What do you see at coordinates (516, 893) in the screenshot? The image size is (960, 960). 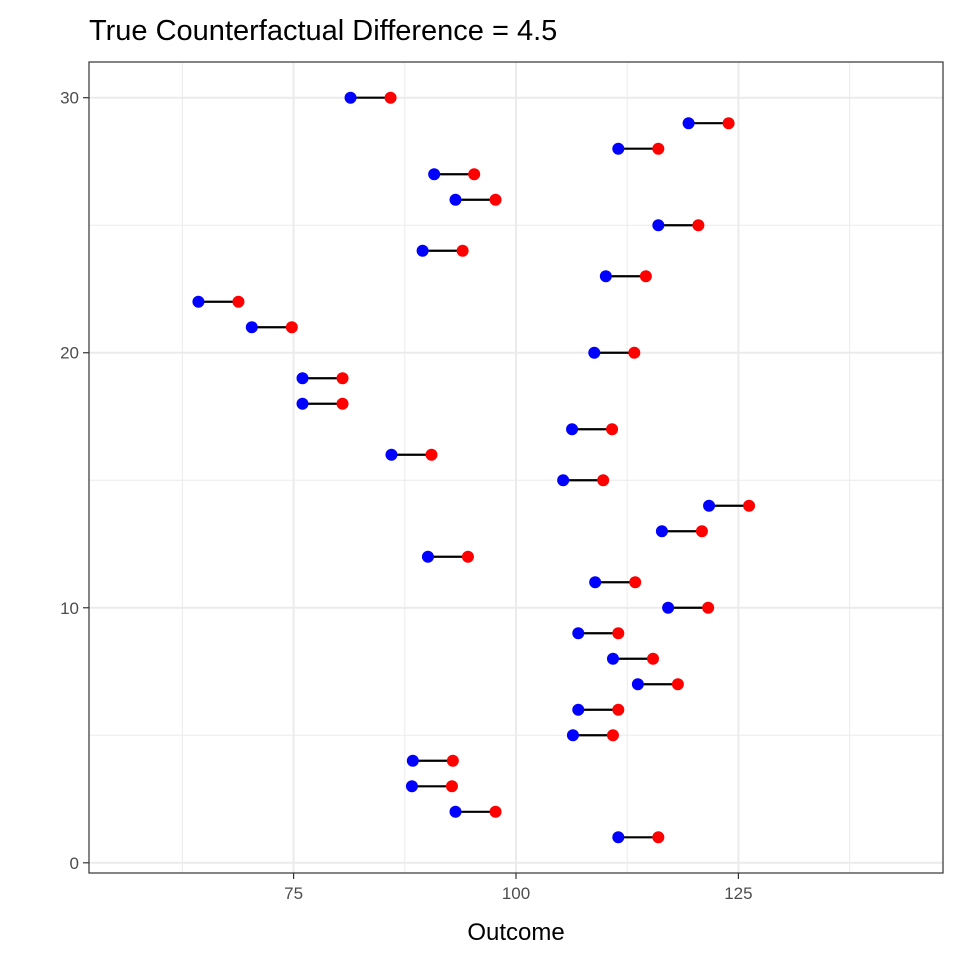 I see `x-tick-label: 100` at bounding box center [516, 893].